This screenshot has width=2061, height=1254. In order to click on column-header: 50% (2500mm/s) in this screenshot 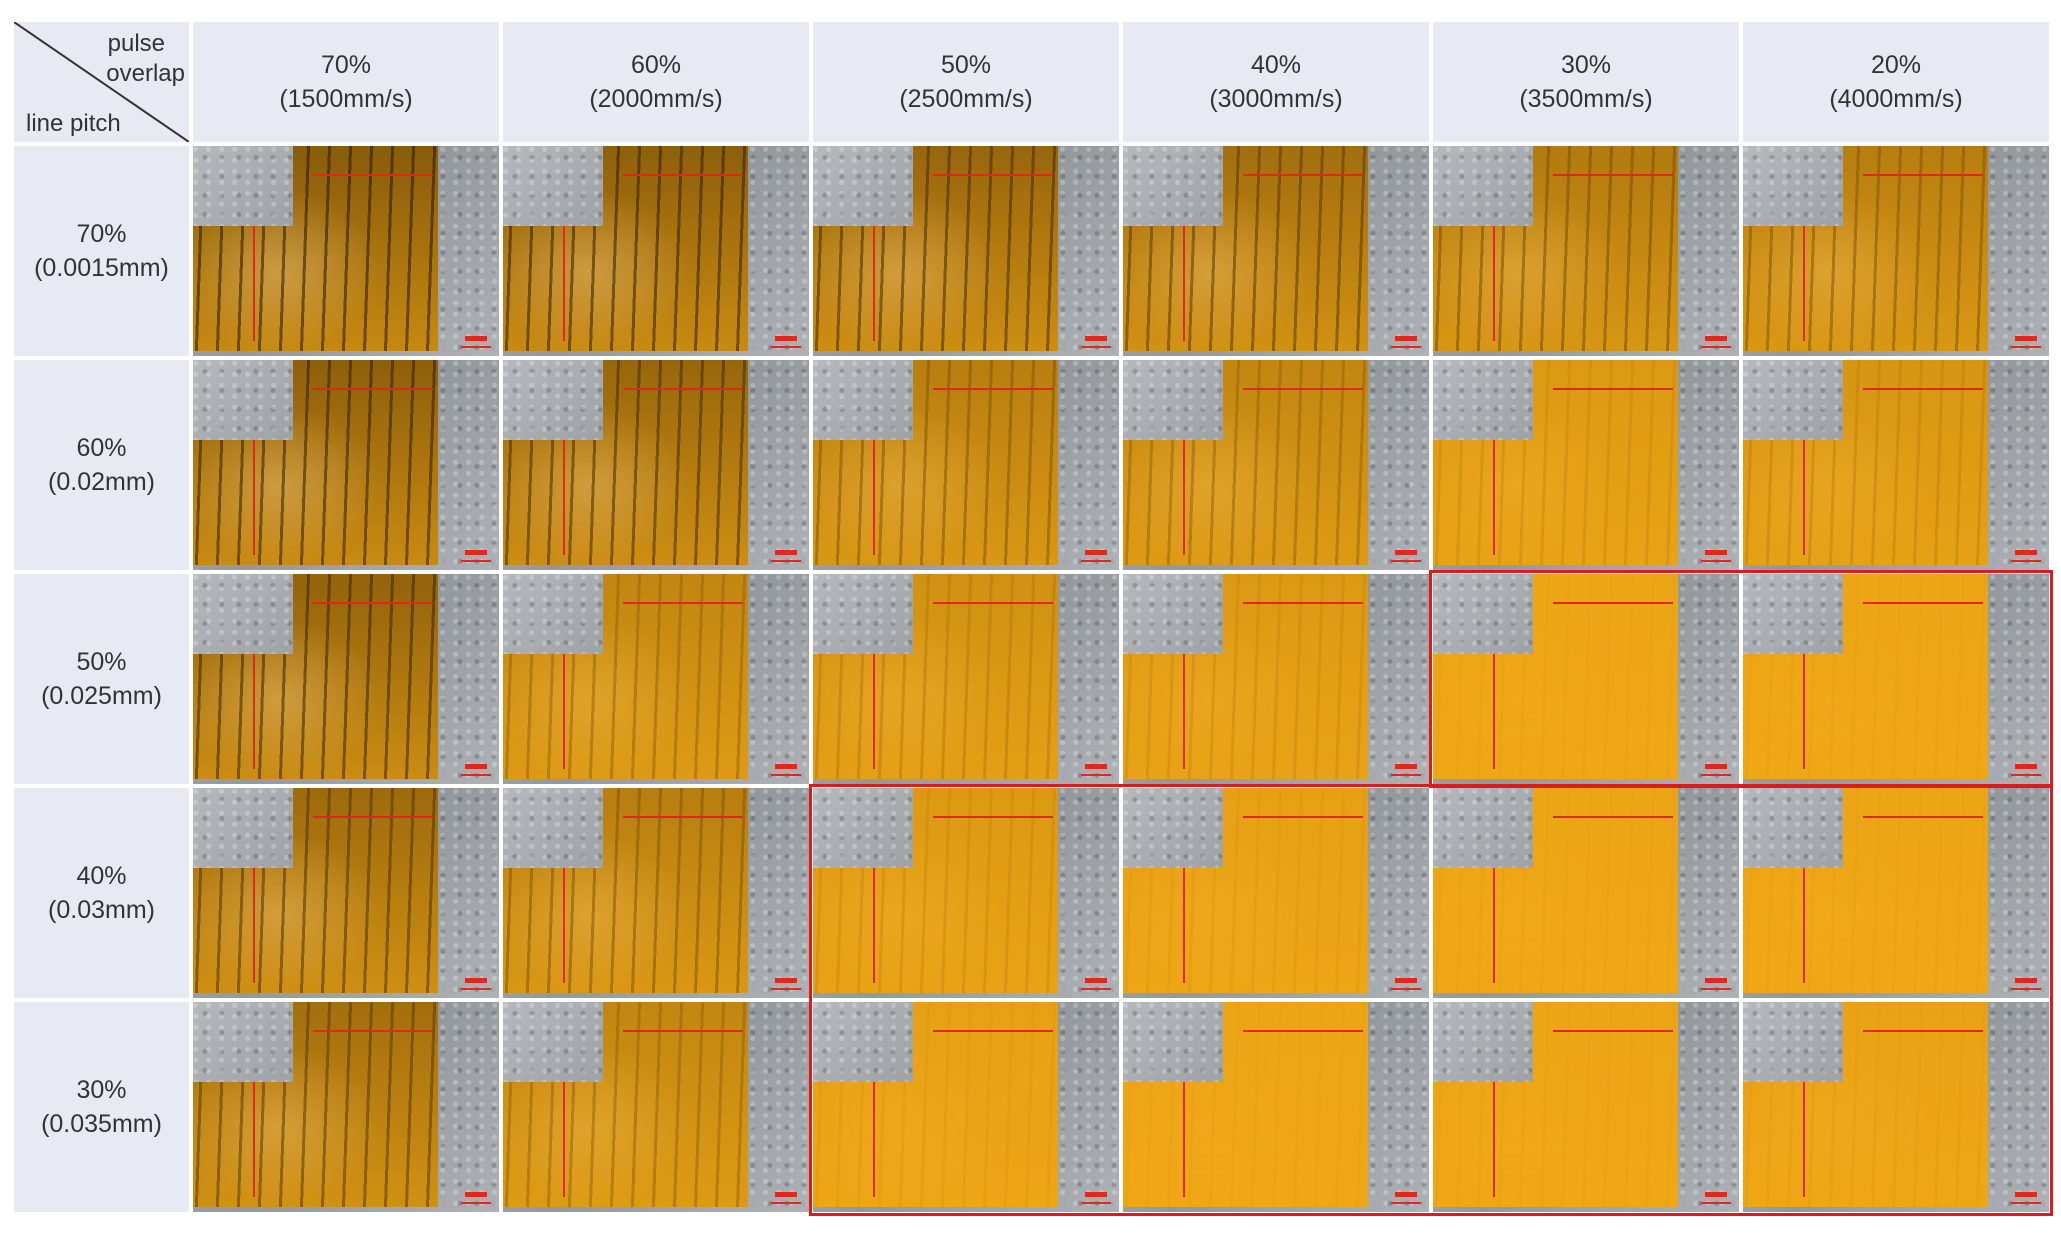, I will do `click(966, 82)`.